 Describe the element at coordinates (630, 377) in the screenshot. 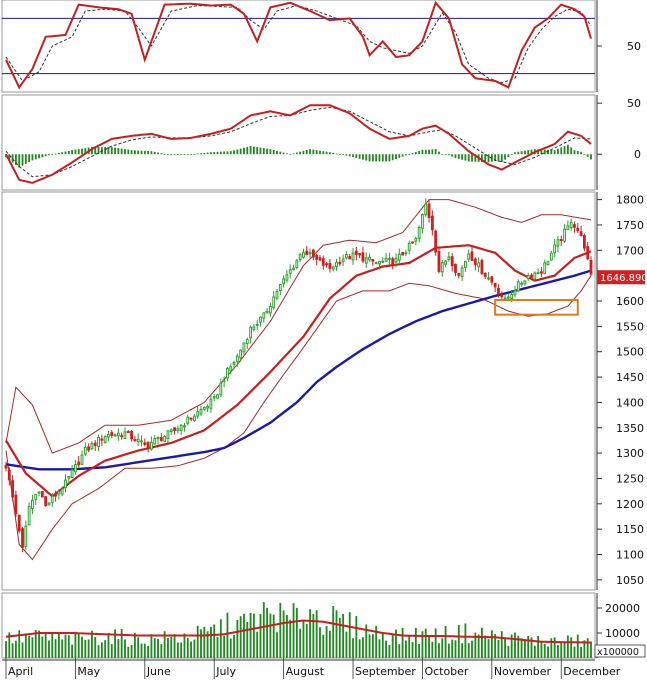

I see `price-tick-label: 1450` at that location.